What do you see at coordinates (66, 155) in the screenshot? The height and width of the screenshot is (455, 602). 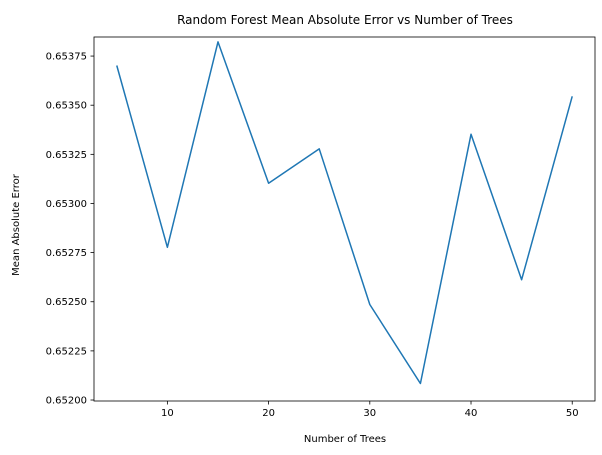 I see `y-tick-label: 0.65325` at bounding box center [66, 155].